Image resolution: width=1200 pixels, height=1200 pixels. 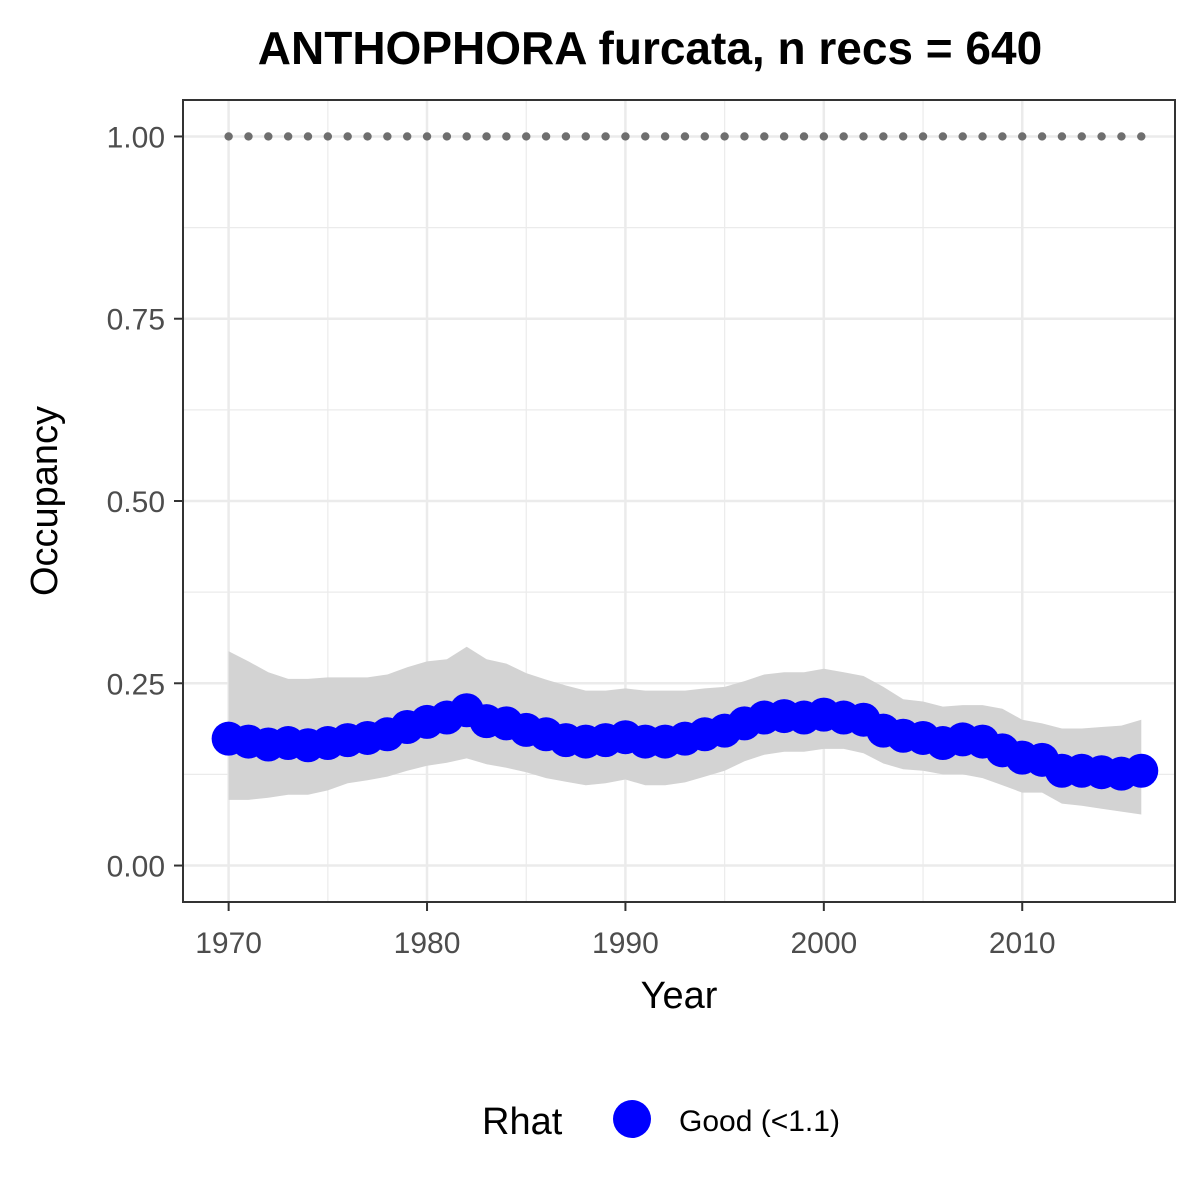 I want to click on x-tick-label: 1990, so click(x=625, y=943).